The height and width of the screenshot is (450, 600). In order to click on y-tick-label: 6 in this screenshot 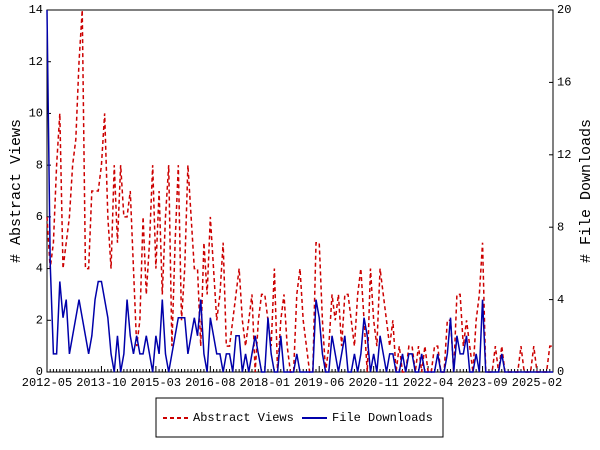, I will do `click(39, 217)`.